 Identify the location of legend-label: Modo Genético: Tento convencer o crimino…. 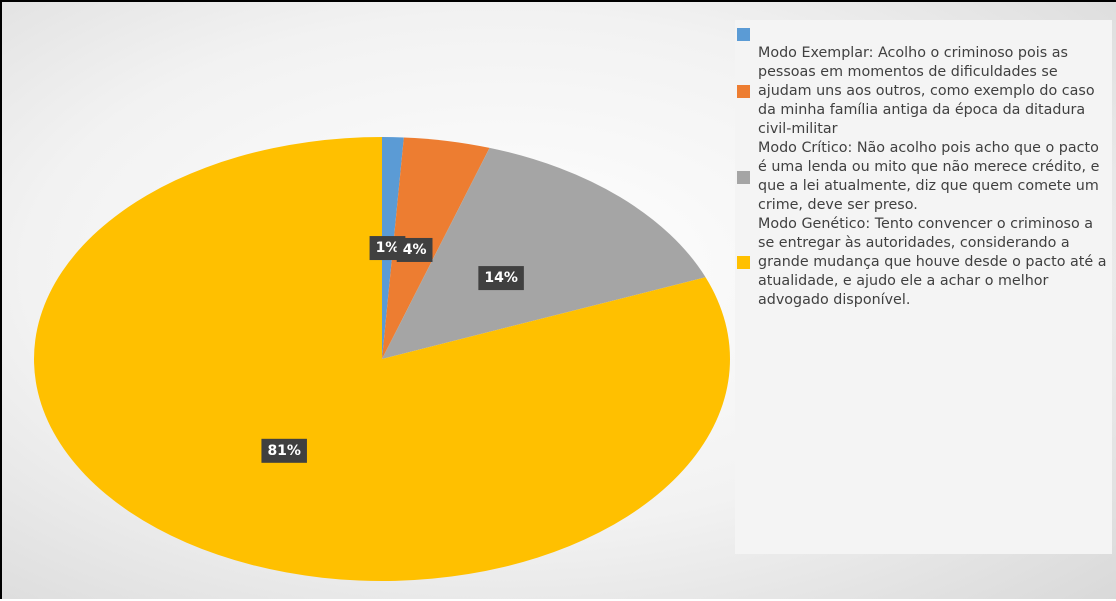
(932, 262).